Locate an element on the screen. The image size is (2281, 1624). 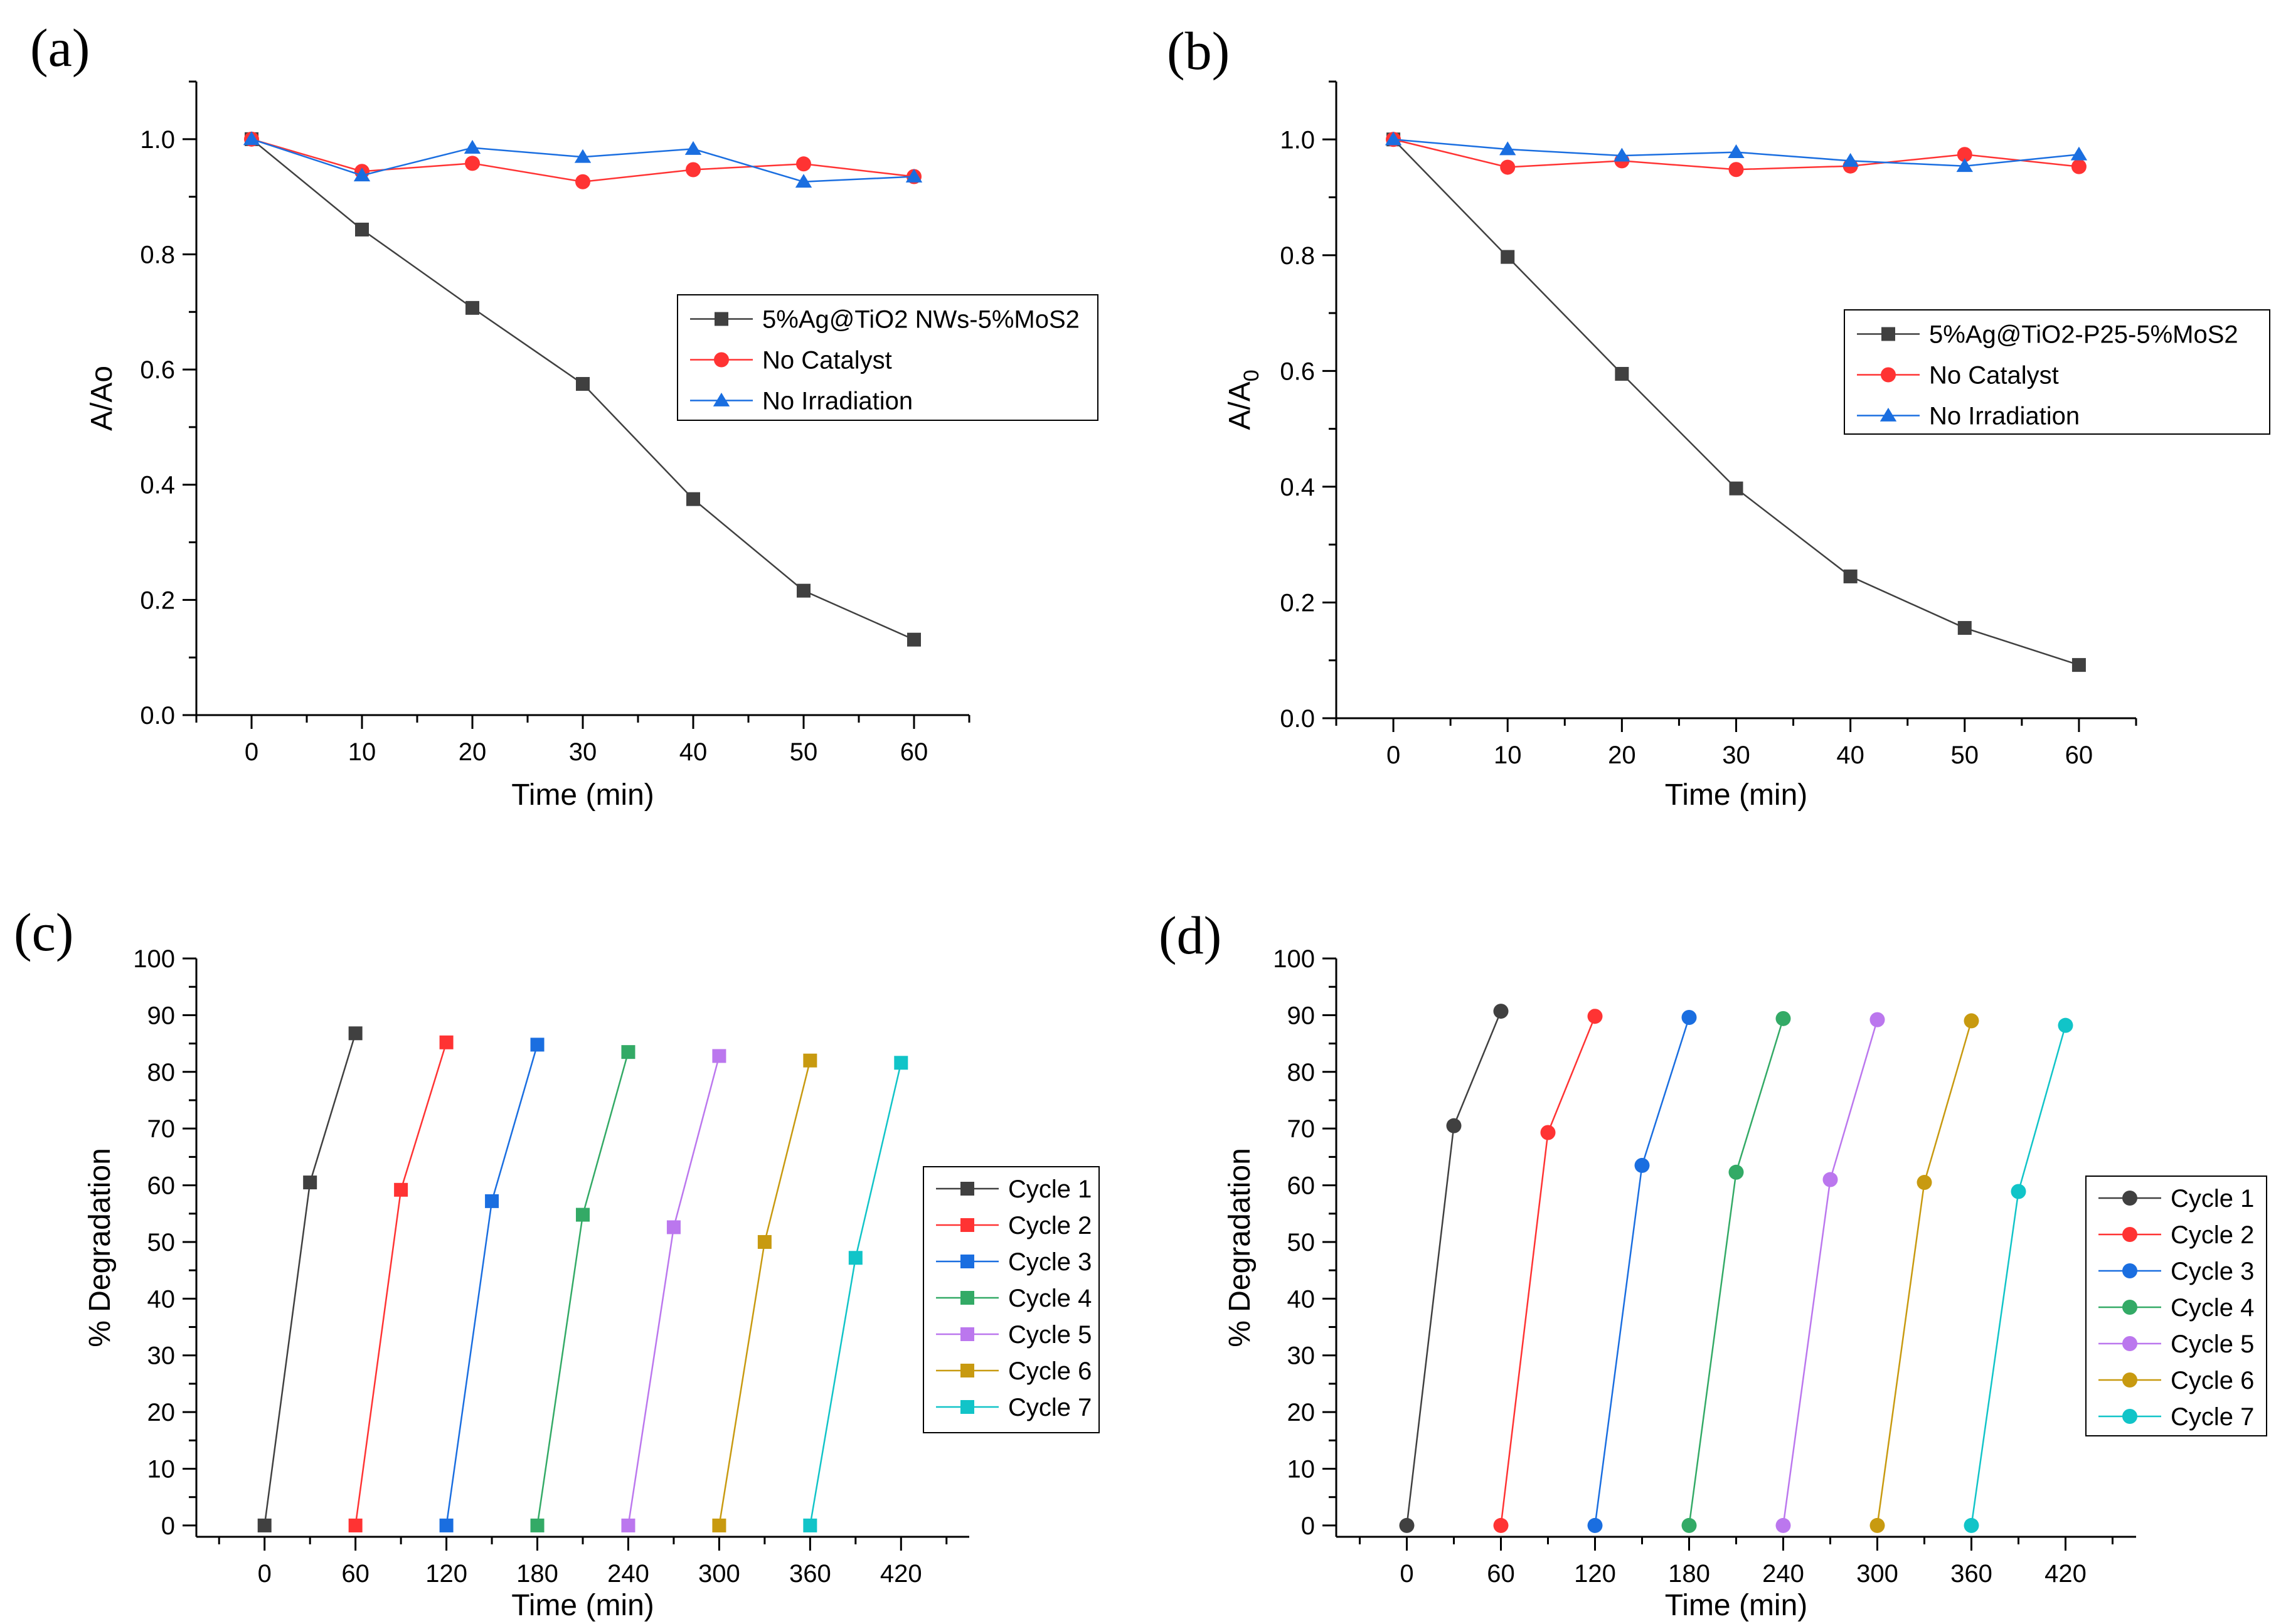
y-tick-label: 0.8 is located at coordinates (1297, 256).